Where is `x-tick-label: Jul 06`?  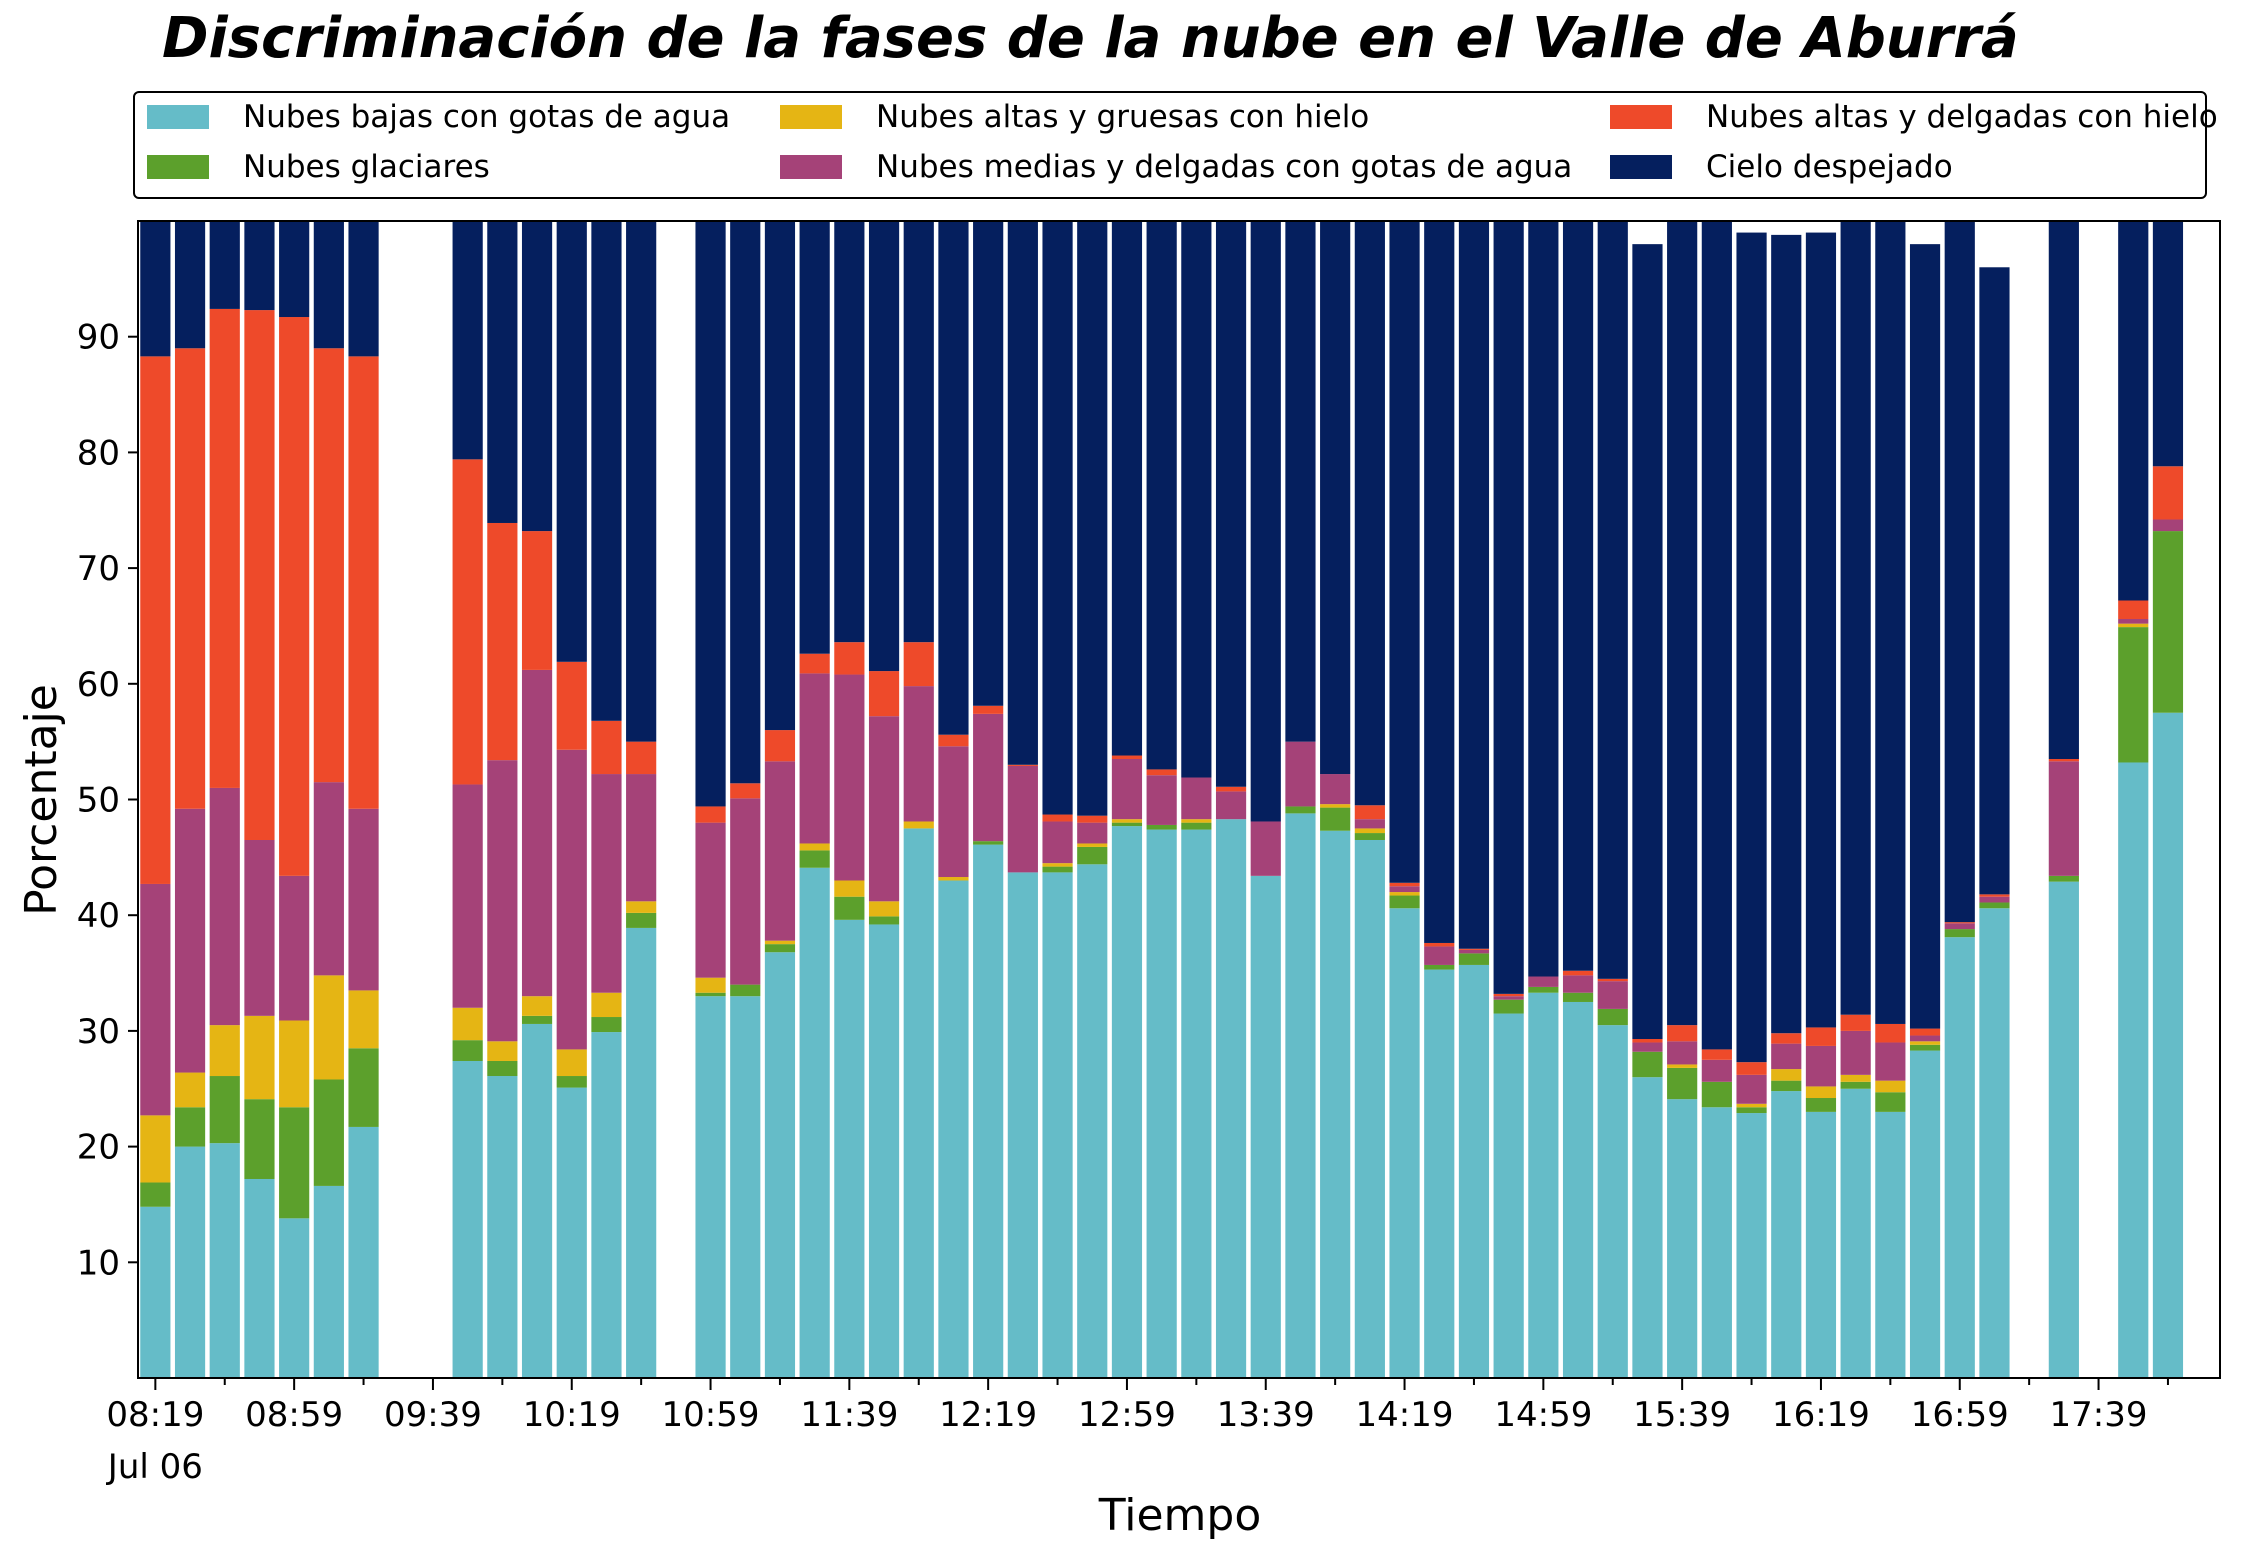
x-tick-label: Jul 06 is located at coordinates (154, 1467).